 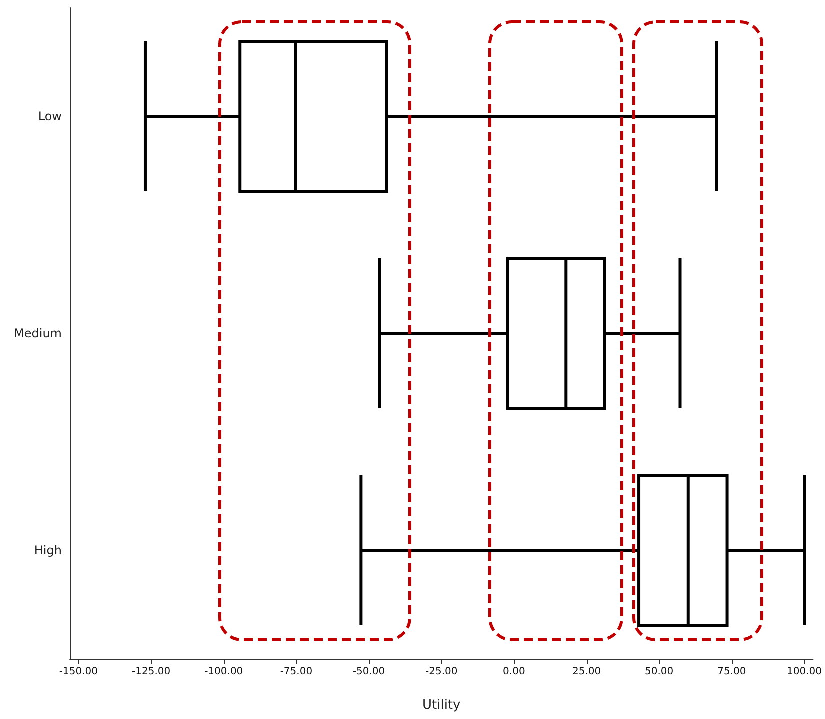 I want to click on x-tick-label: 25.00, so click(x=587, y=672).